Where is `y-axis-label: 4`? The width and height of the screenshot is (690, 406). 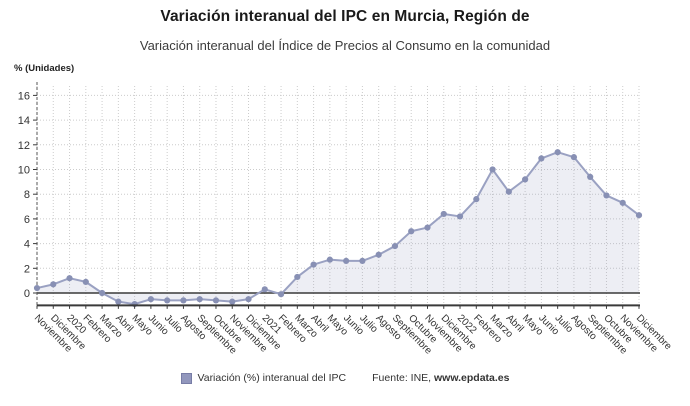 y-axis-label: 4 is located at coordinates (27, 245).